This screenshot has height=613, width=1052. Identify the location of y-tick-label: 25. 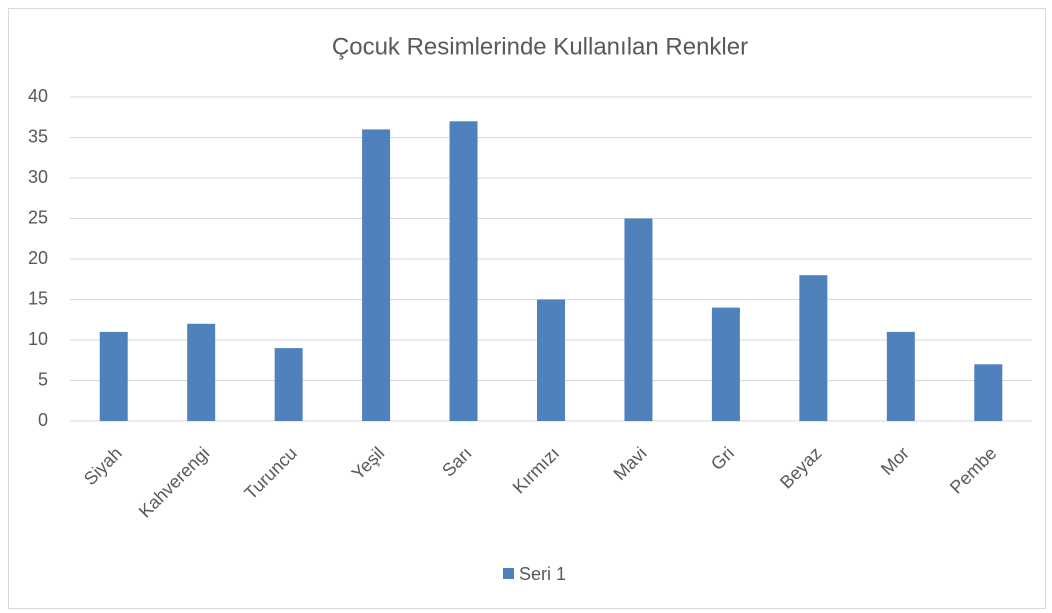
(38, 217).